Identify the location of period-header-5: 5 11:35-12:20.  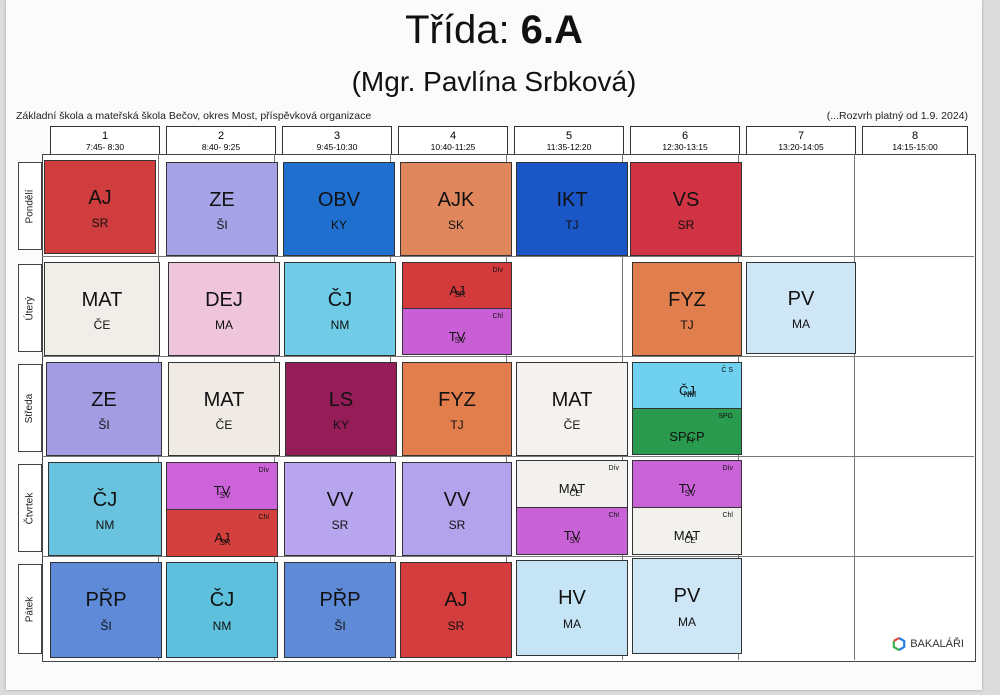
(569, 140).